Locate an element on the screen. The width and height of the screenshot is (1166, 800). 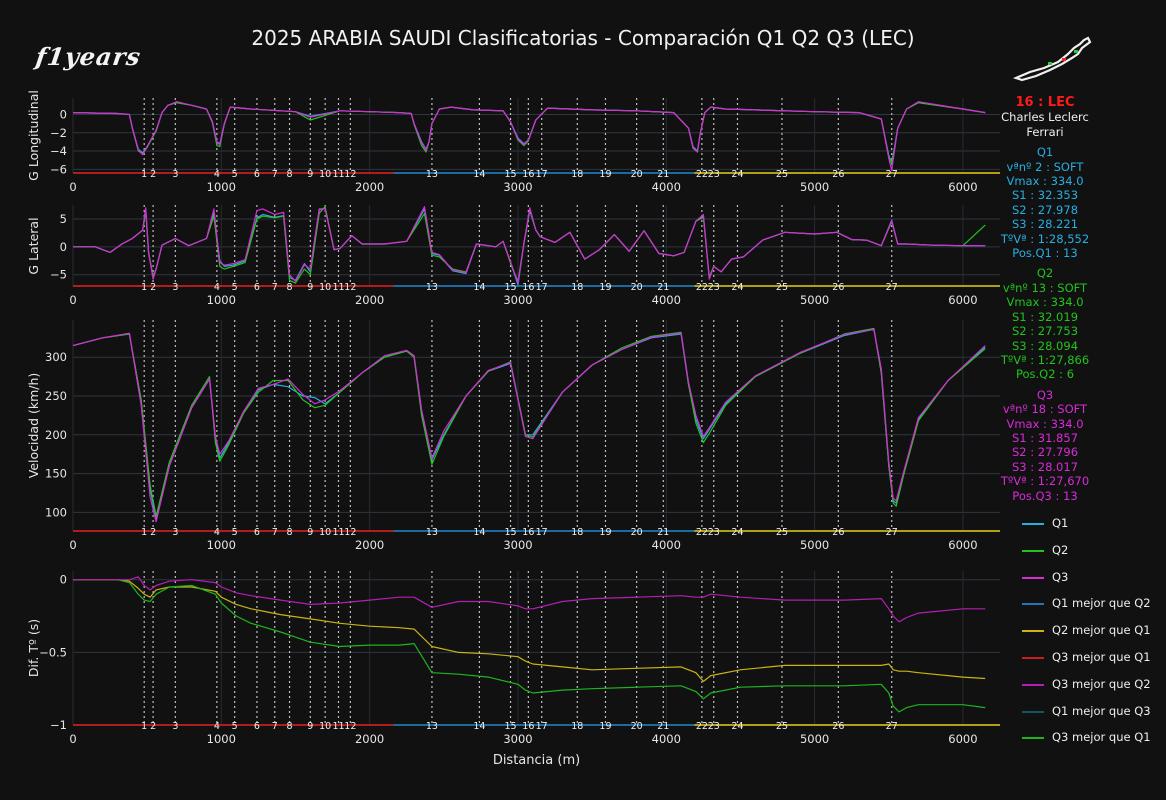
position: Pos.Q3 : 13 is located at coordinates (1045, 495).